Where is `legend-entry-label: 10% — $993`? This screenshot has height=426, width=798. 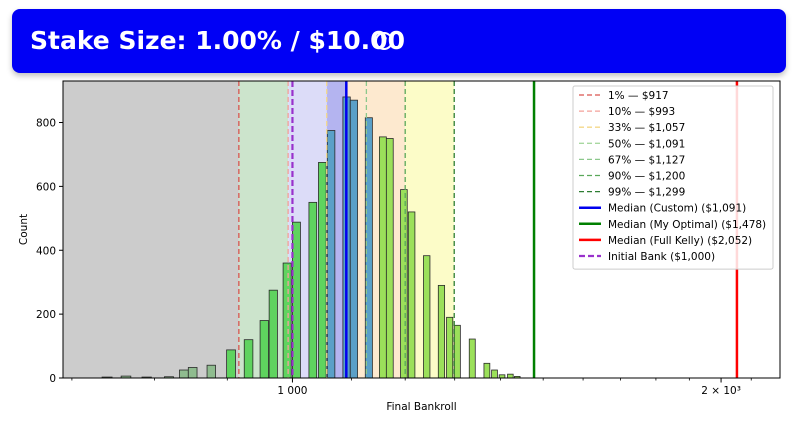 legend-entry-label: 10% — $993 is located at coordinates (641, 112).